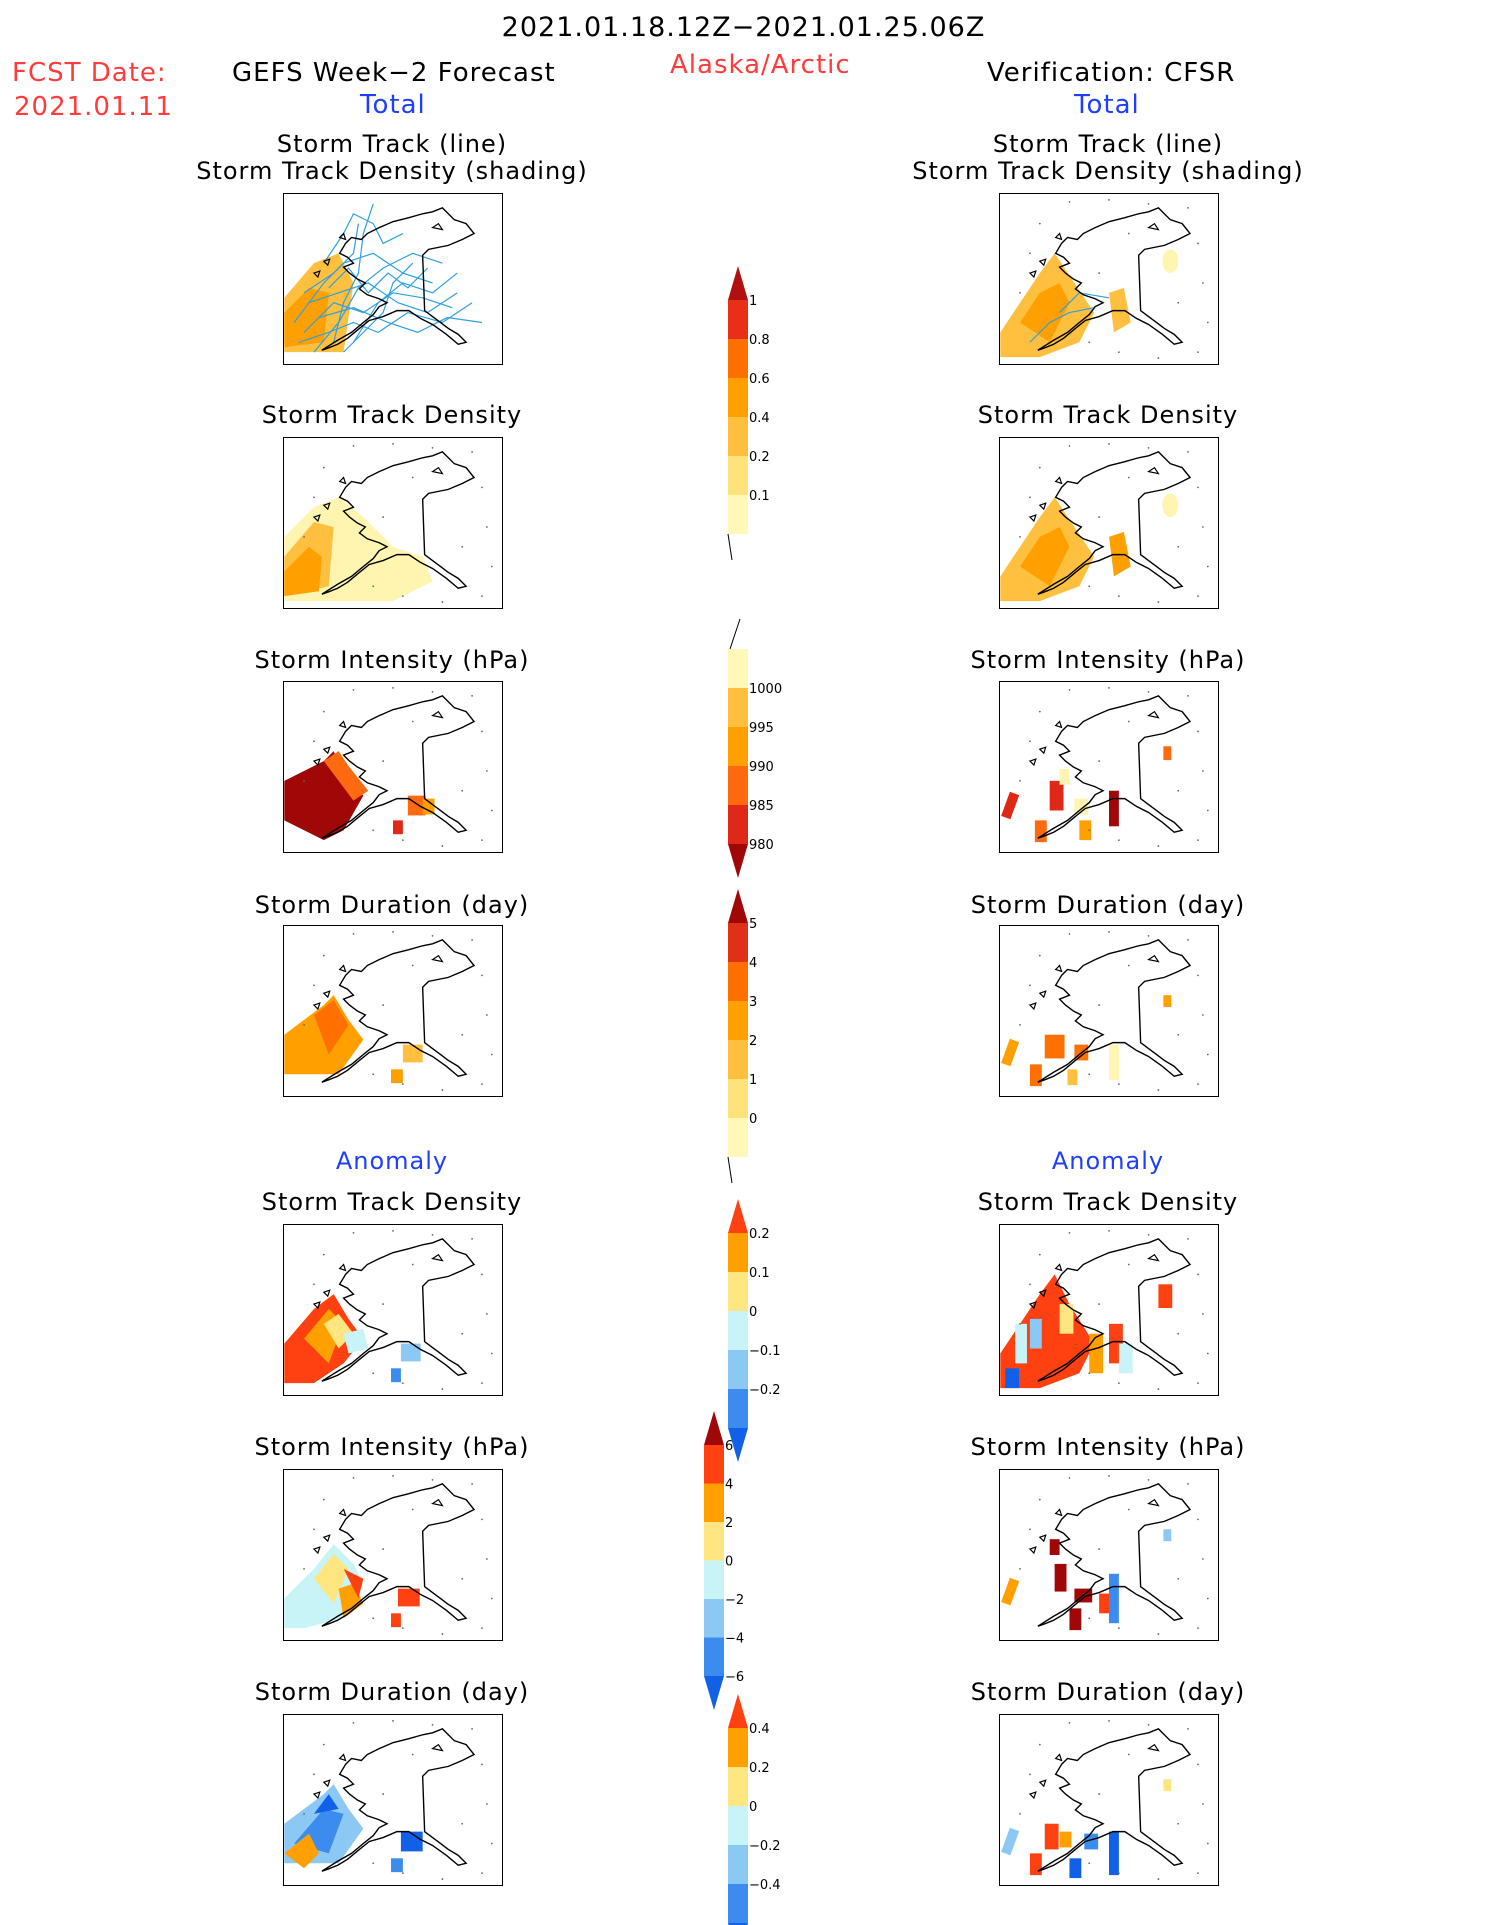 The image size is (1487, 1925). What do you see at coordinates (734, 1639) in the screenshot?
I see `colorbar-tick-label: −4` at bounding box center [734, 1639].